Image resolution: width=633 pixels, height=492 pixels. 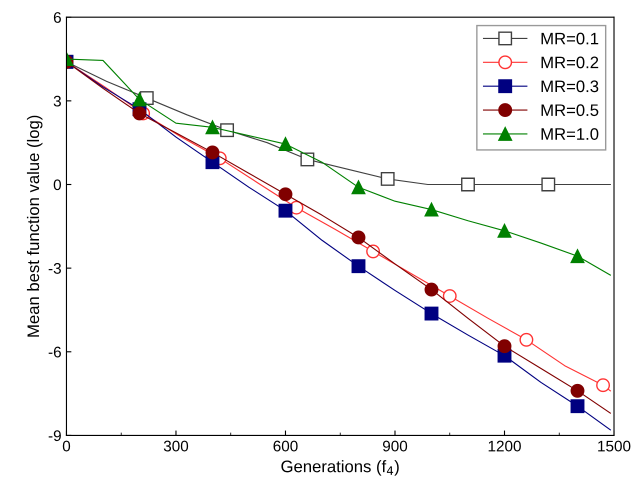 What do you see at coordinates (286, 446) in the screenshot?
I see `x-tick-label: 600` at bounding box center [286, 446].